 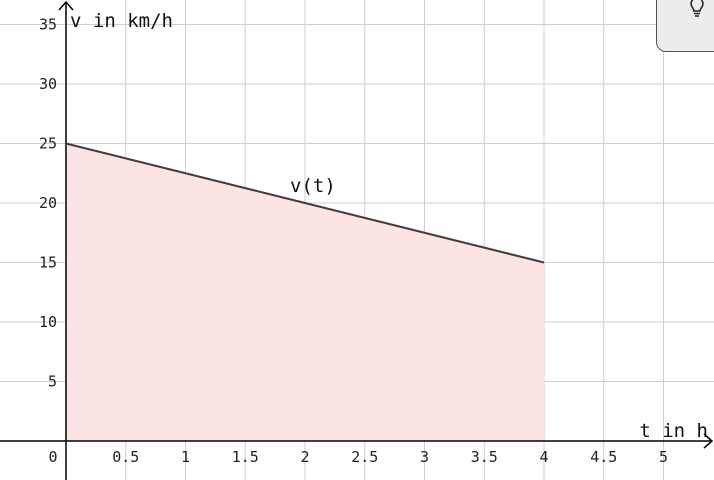 I want to click on x-tick-label: 5, so click(x=663, y=457).